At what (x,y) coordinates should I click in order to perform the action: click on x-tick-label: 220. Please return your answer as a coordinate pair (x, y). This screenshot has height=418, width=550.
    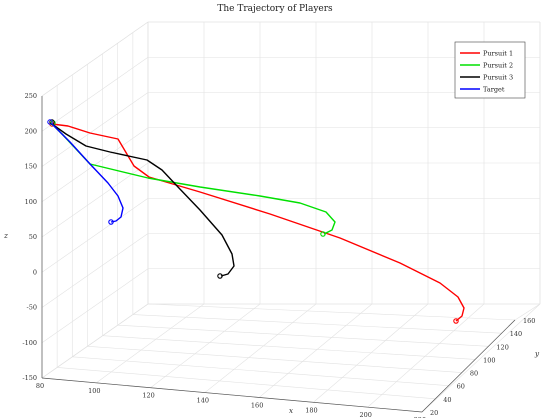
    Looking at the image, I should click on (420, 417).